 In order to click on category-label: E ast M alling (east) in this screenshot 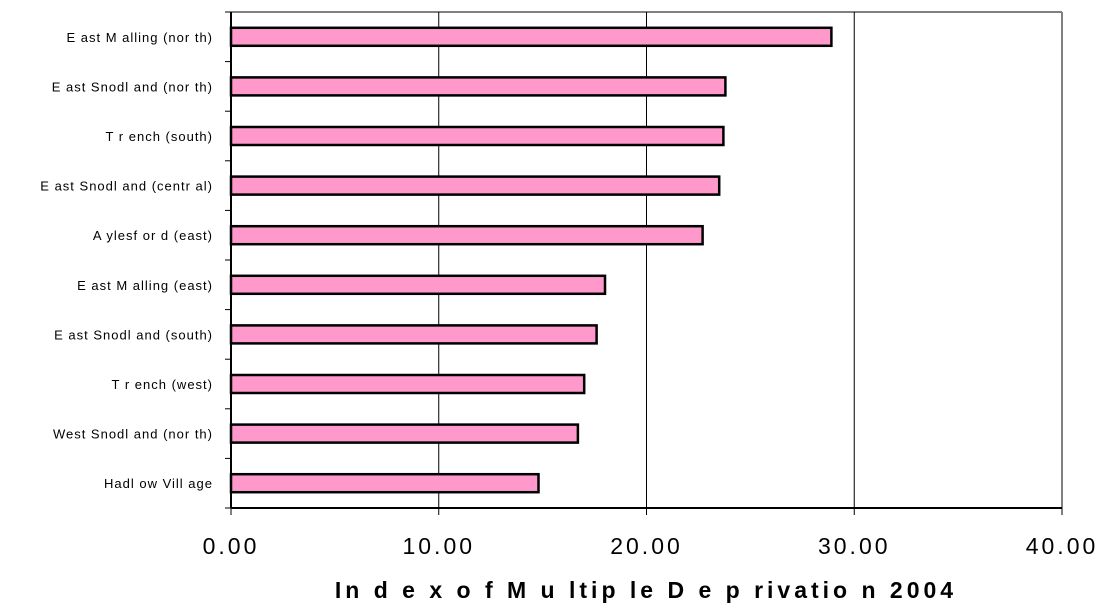, I will do `click(145, 285)`.